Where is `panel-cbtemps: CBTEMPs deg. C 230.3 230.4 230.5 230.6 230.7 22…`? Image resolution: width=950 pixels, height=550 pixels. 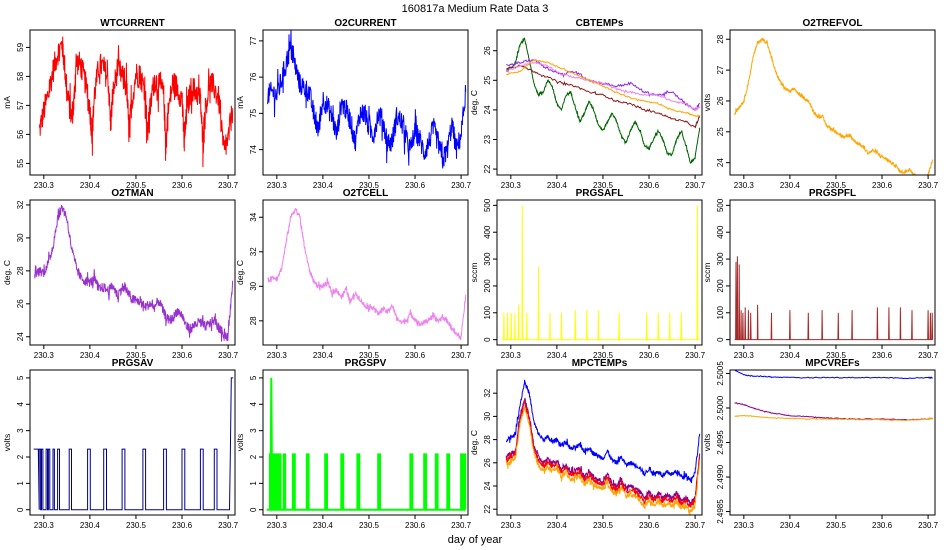
panel-cbtemps: CBTEMPs deg. C 230.3 230.4 230.5 230.6 230.7 22… is located at coordinates (587, 104).